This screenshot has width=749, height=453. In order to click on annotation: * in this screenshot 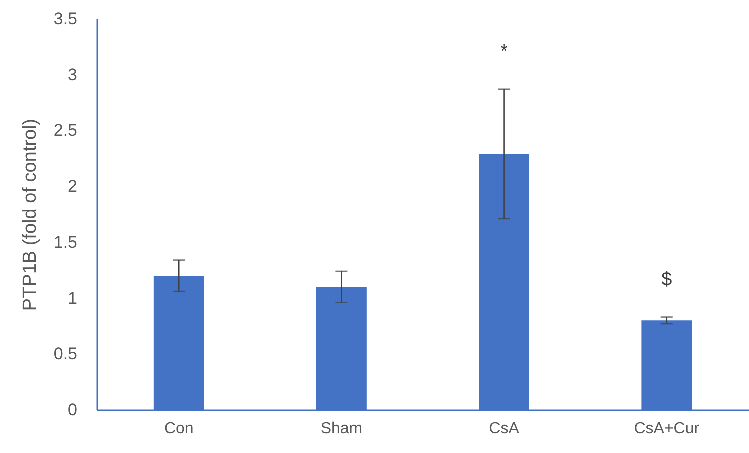, I will do `click(504, 51)`.